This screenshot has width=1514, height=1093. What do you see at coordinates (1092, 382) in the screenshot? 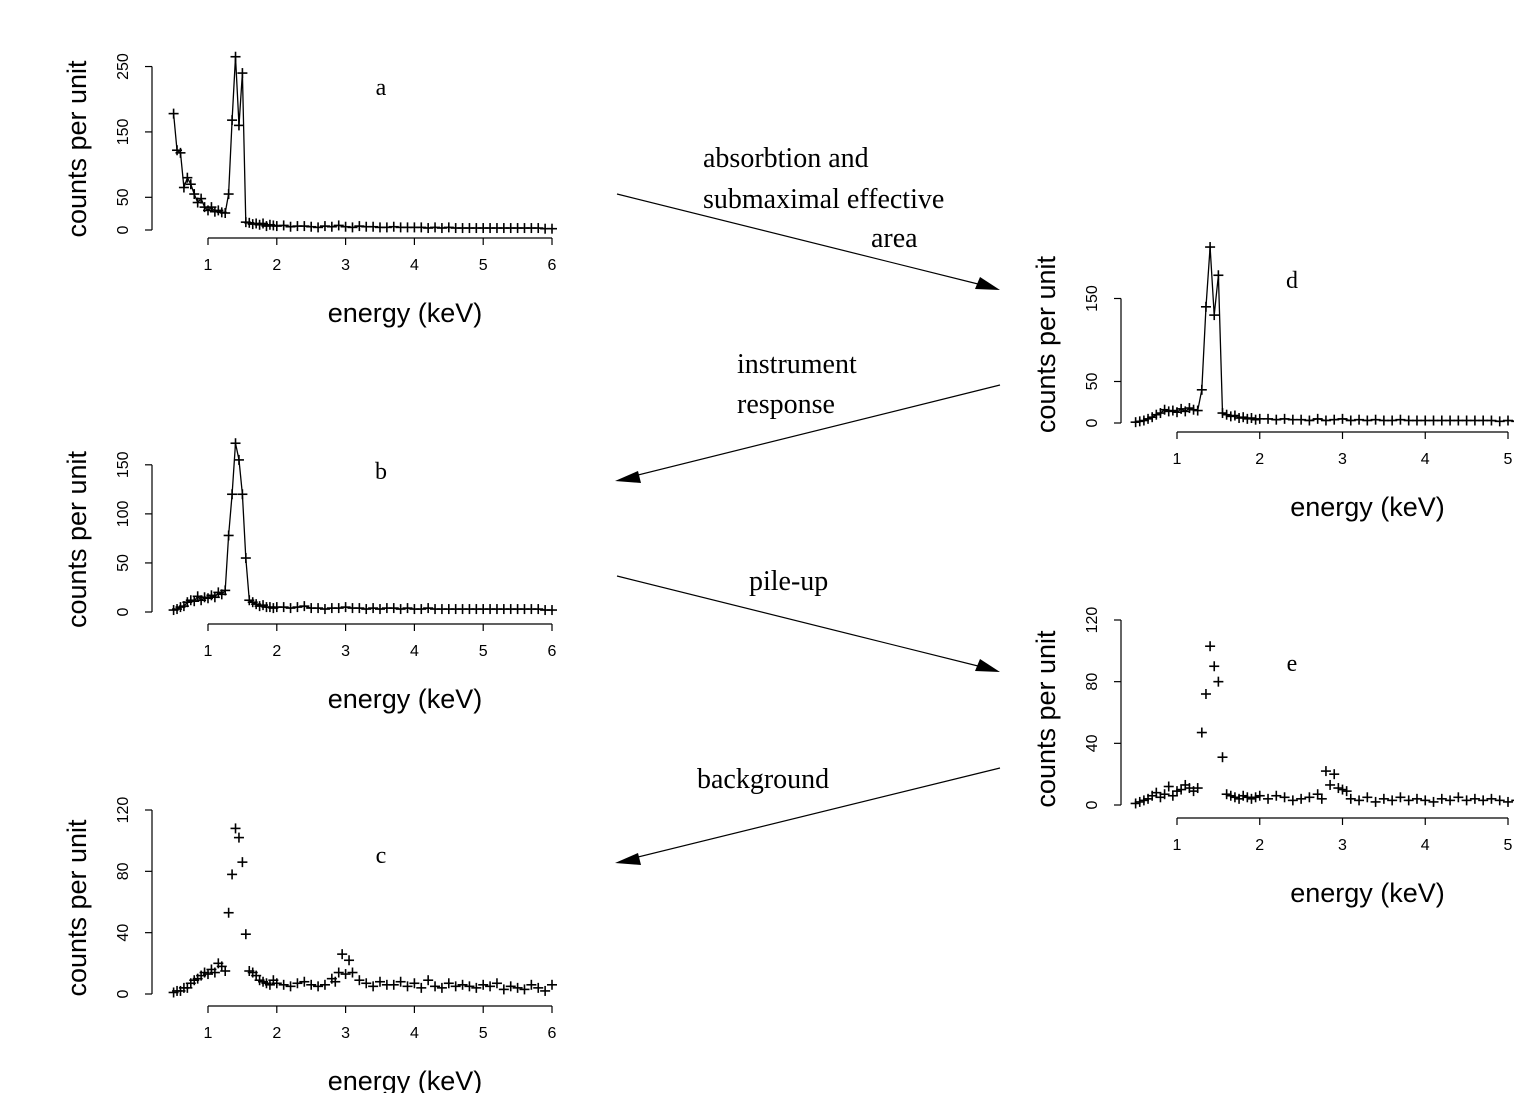
I see `y-tick-label: 50` at bounding box center [1092, 382].